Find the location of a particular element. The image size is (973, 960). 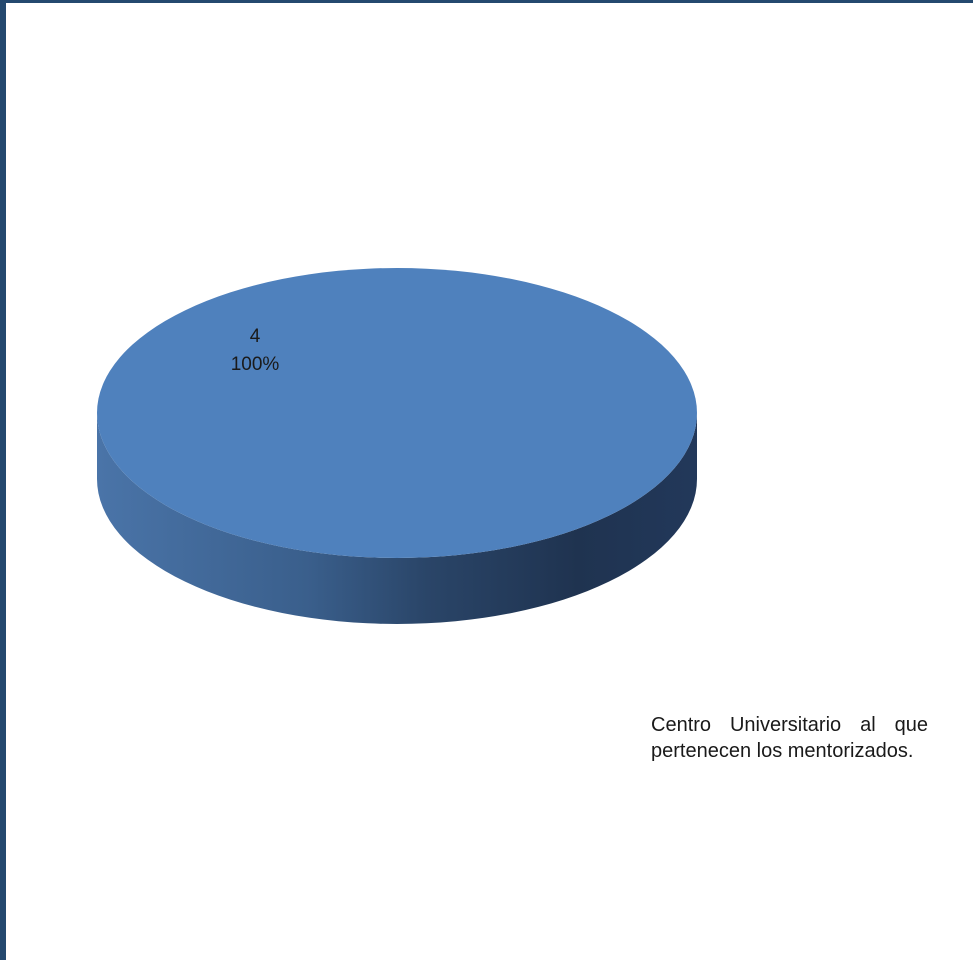

pie-data-label: 4 100% is located at coordinates (255, 351).